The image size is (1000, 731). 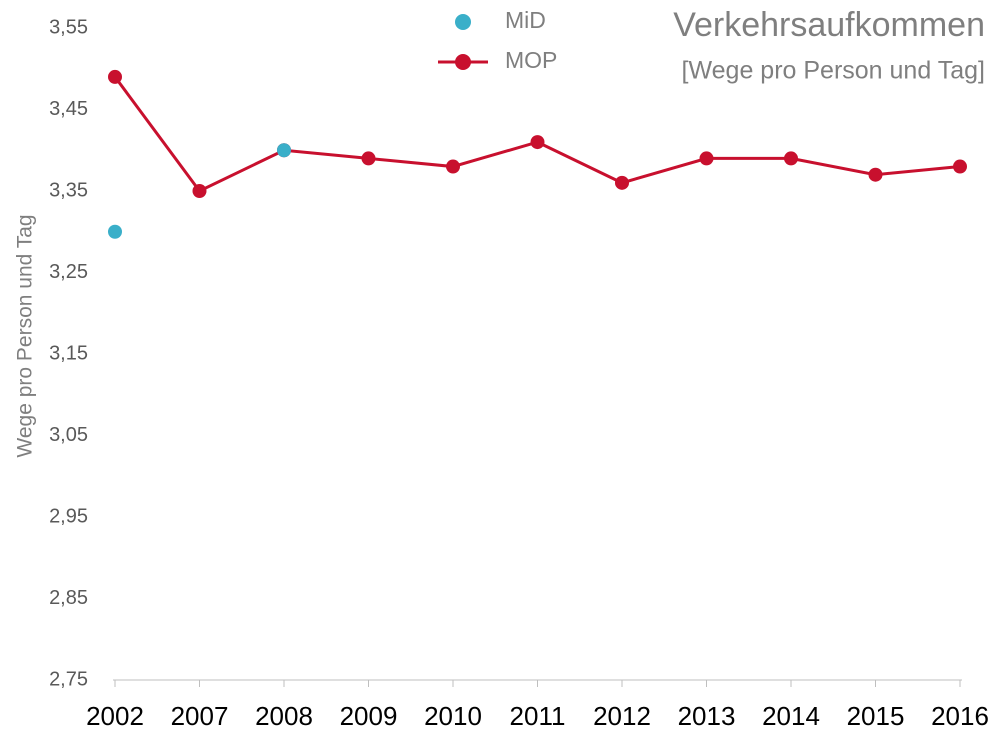 What do you see at coordinates (829, 25) in the screenshot?
I see `chart-title: Verkehrsaufkommen` at bounding box center [829, 25].